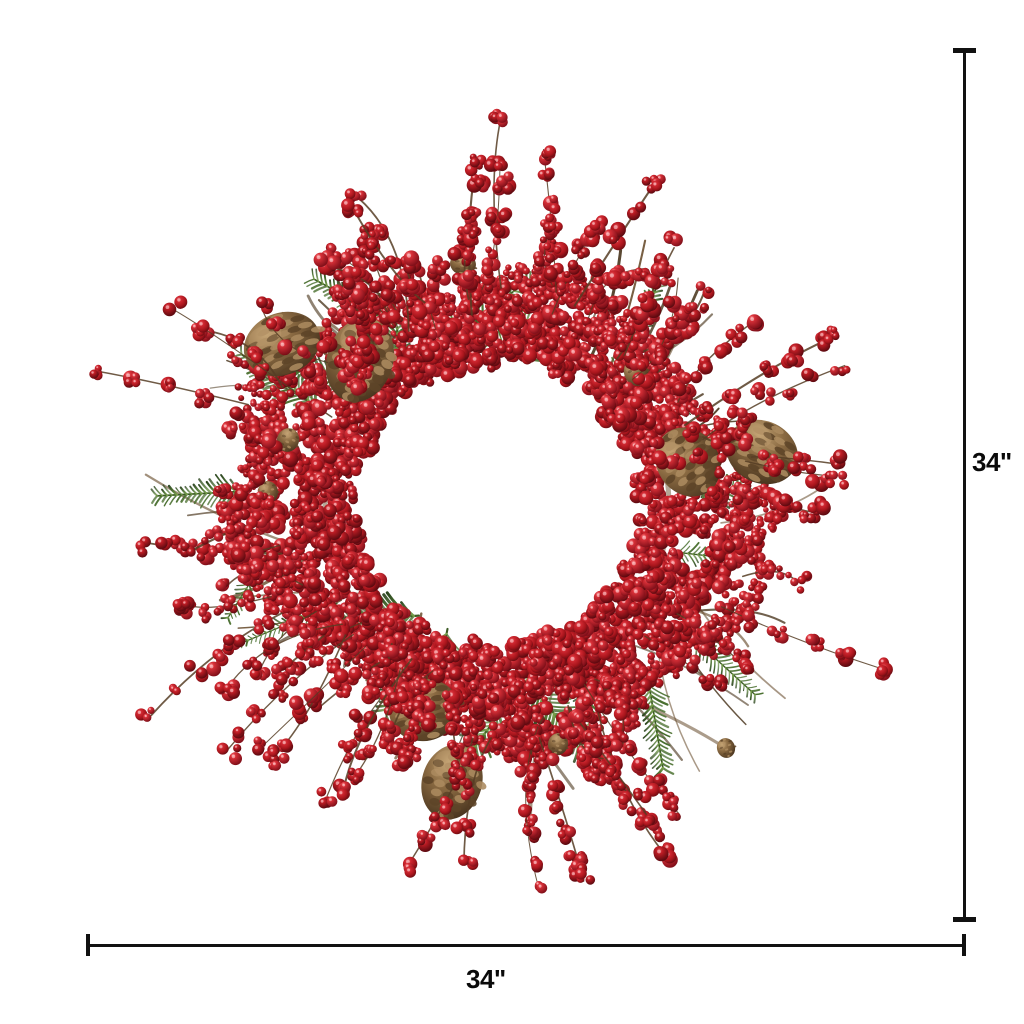  What do you see at coordinates (964, 485) in the screenshot?
I see `vertical-dimension-line` at bounding box center [964, 485].